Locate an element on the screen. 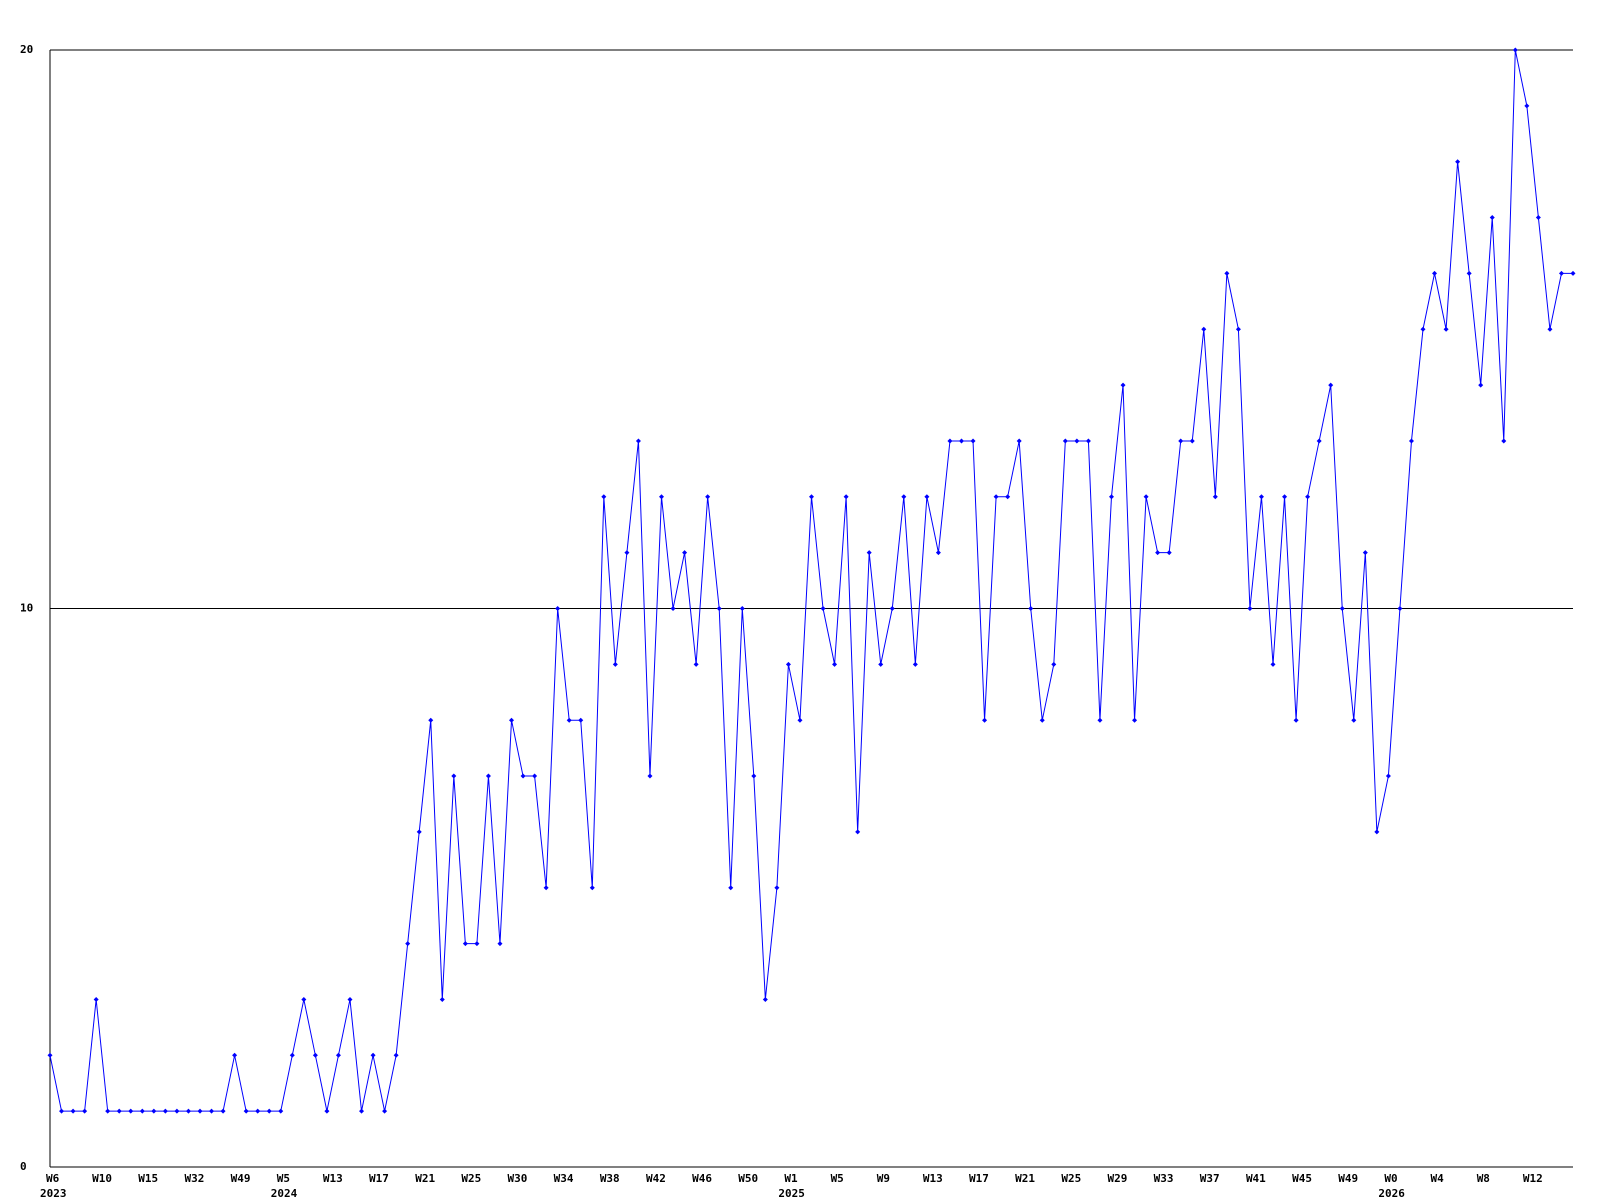 This screenshot has width=1600, height=1200. x-tick-label: W45 is located at coordinates (1302, 1178).